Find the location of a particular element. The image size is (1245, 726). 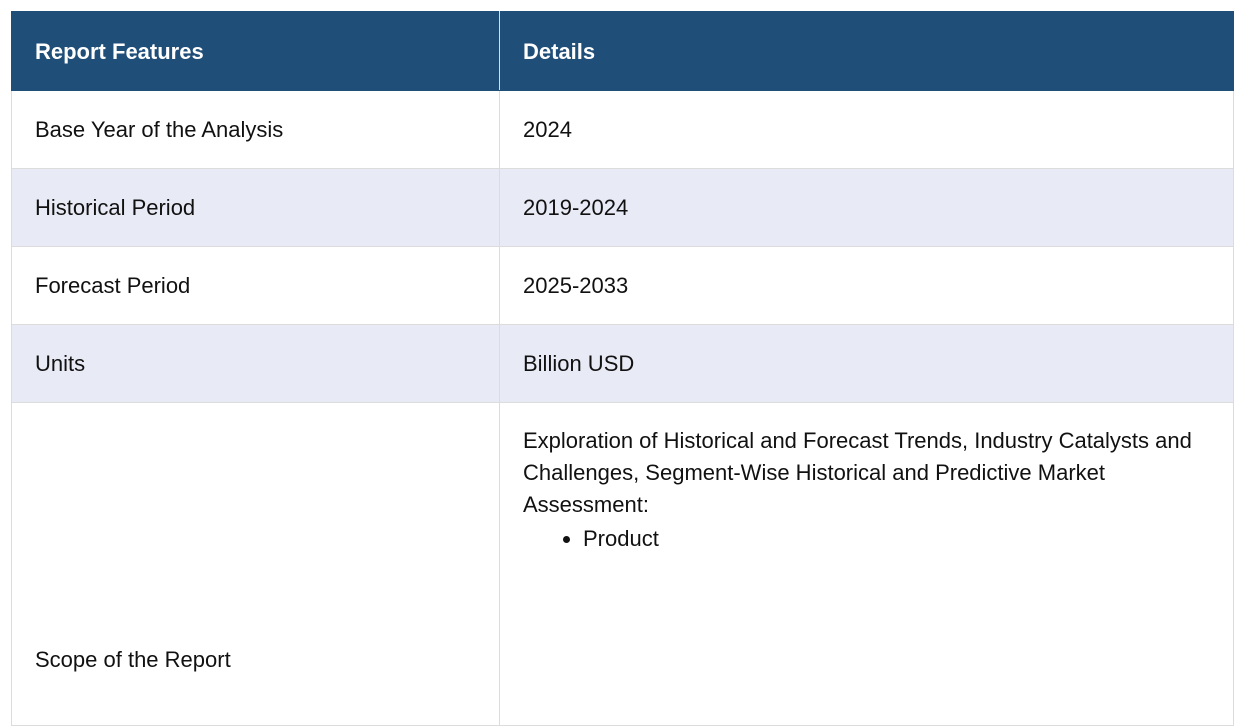

table-row: Base Year of the Analysis 2024 is located at coordinates (622, 129).